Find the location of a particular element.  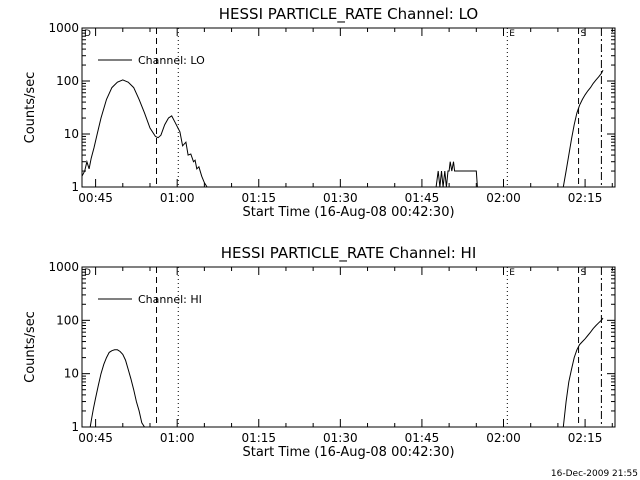

legend-entry: Channel: HI is located at coordinates (170, 299).